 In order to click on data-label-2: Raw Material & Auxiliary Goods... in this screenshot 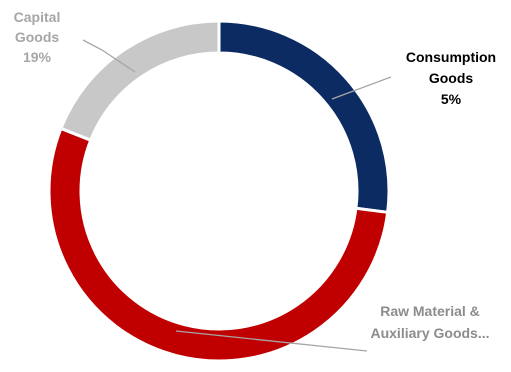, I will do `click(429, 322)`.